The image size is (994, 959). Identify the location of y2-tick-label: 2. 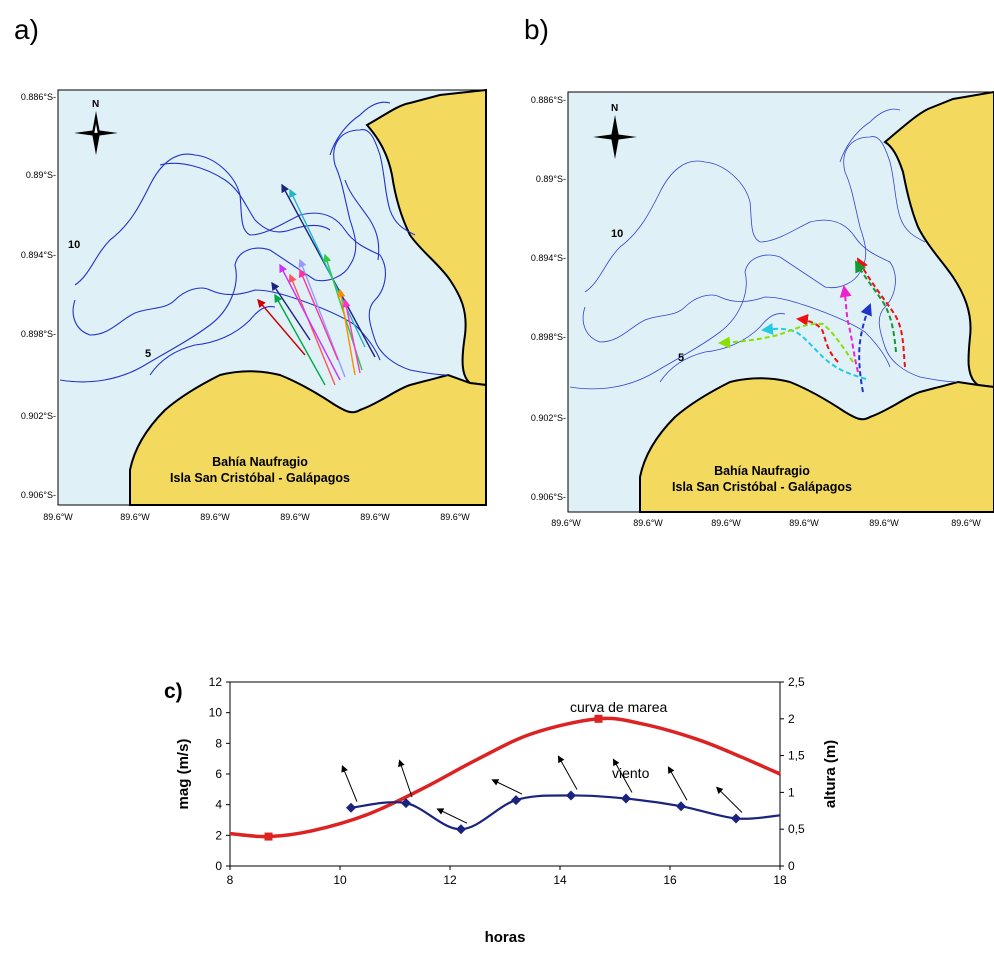
(791, 719).